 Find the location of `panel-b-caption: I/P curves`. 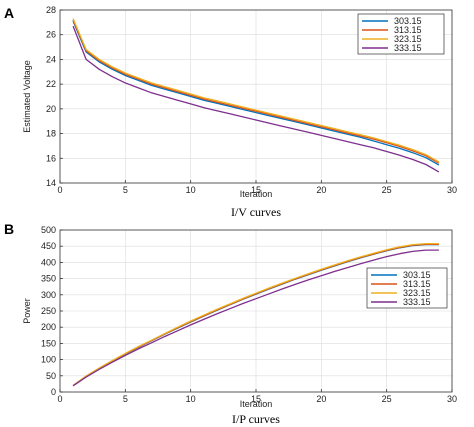

panel-b-caption: I/P curves is located at coordinates (256, 419).